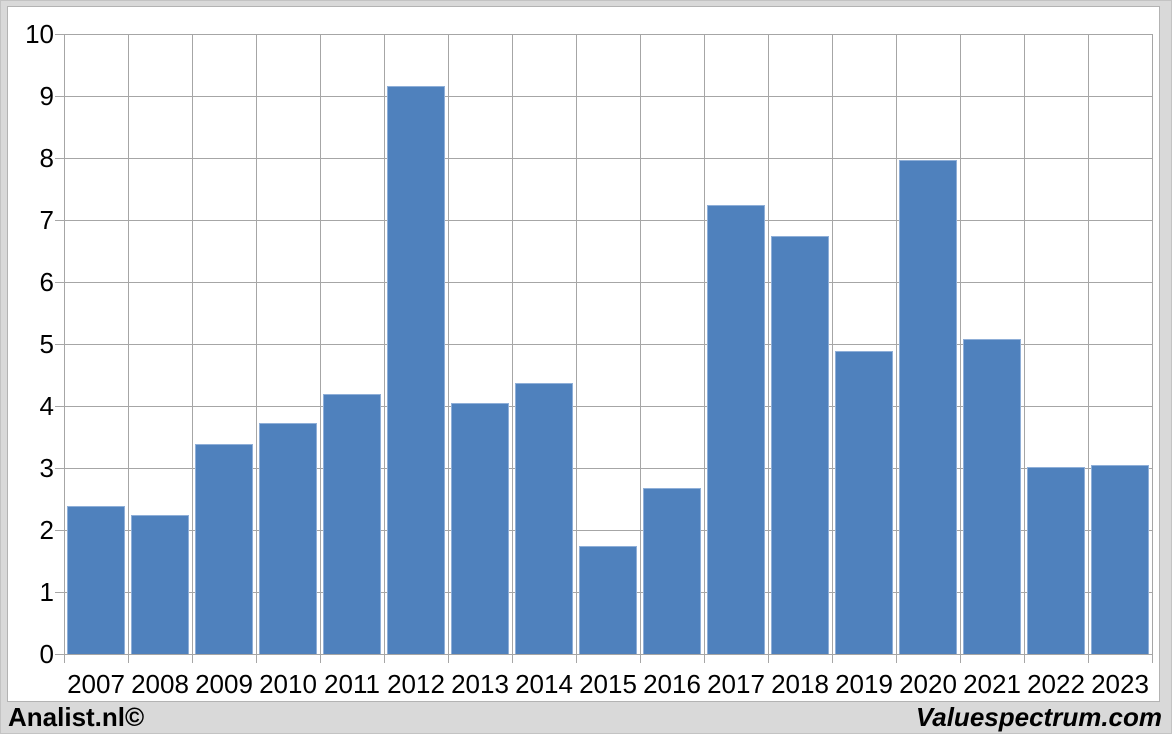  What do you see at coordinates (46, 344) in the screenshot?
I see `y-tick-label: 5` at bounding box center [46, 344].